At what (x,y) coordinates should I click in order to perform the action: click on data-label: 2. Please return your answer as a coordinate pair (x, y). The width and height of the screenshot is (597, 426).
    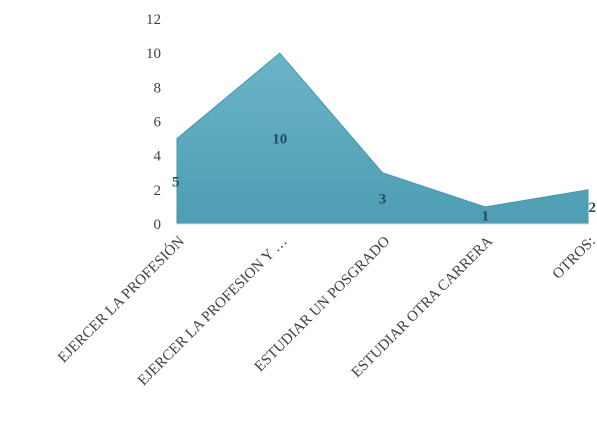
    Looking at the image, I should click on (593, 208).